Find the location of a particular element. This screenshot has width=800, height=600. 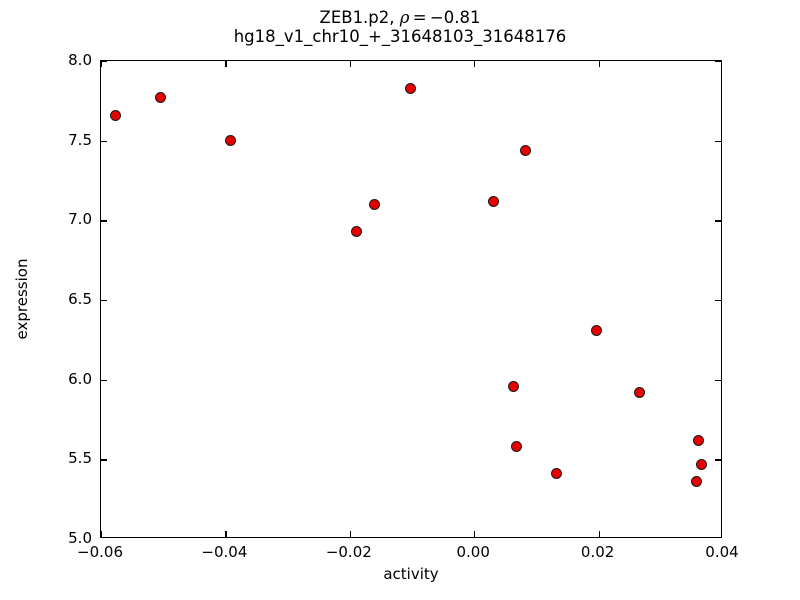

chart-title-prefix: ZEB1.p2, is located at coordinates (359, 17).